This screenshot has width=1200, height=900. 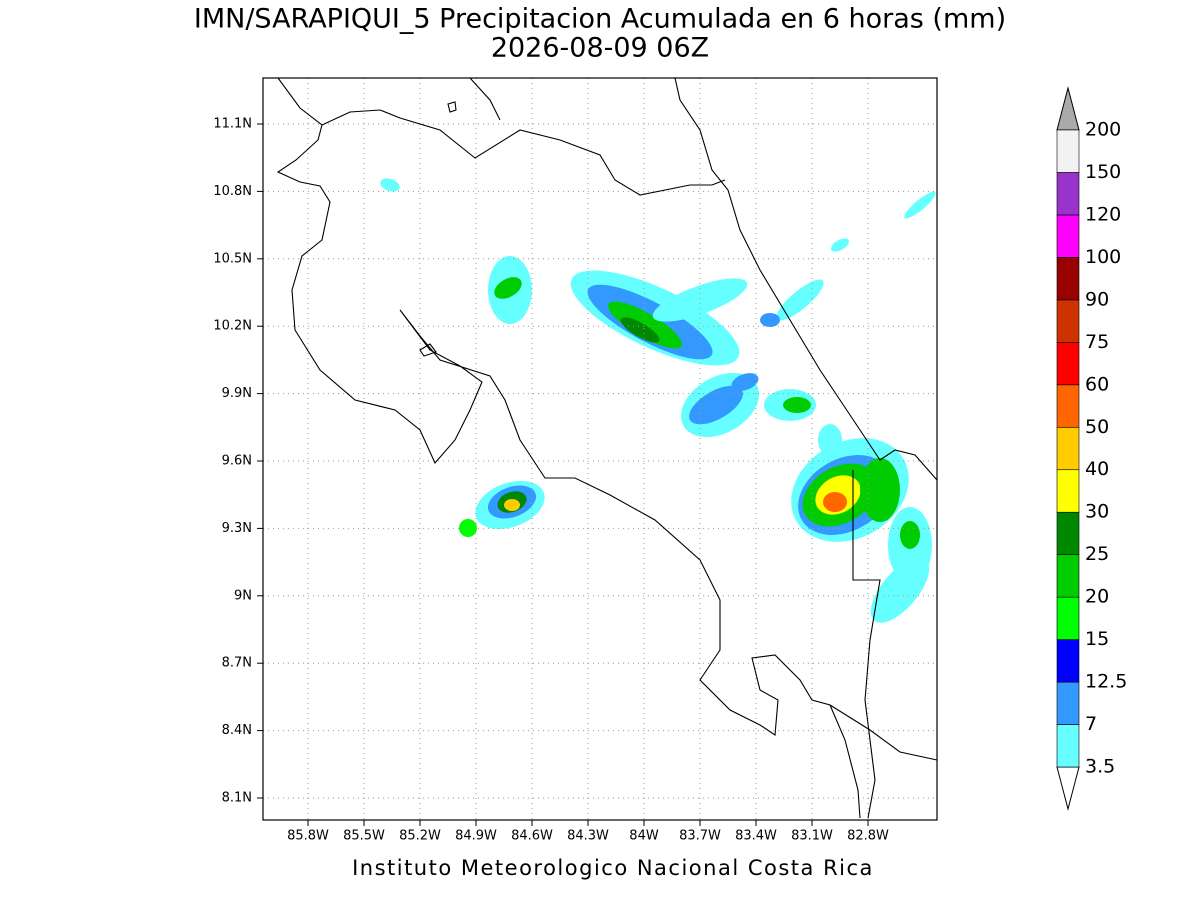 I want to click on colorbar-label: 30, so click(x=1097, y=512).